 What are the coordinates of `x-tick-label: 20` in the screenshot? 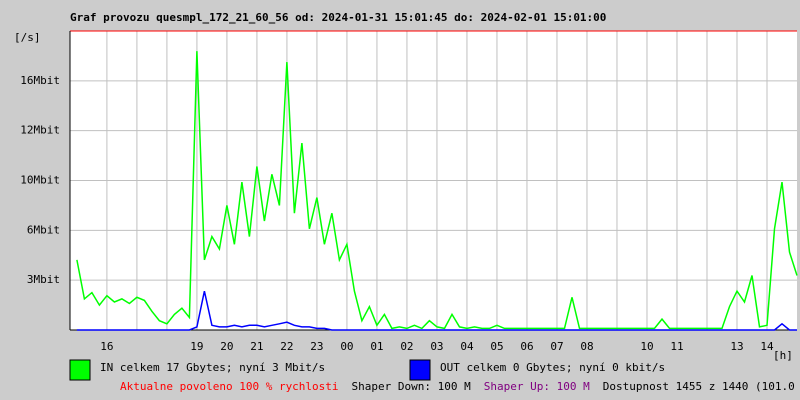 It's located at (226, 346).